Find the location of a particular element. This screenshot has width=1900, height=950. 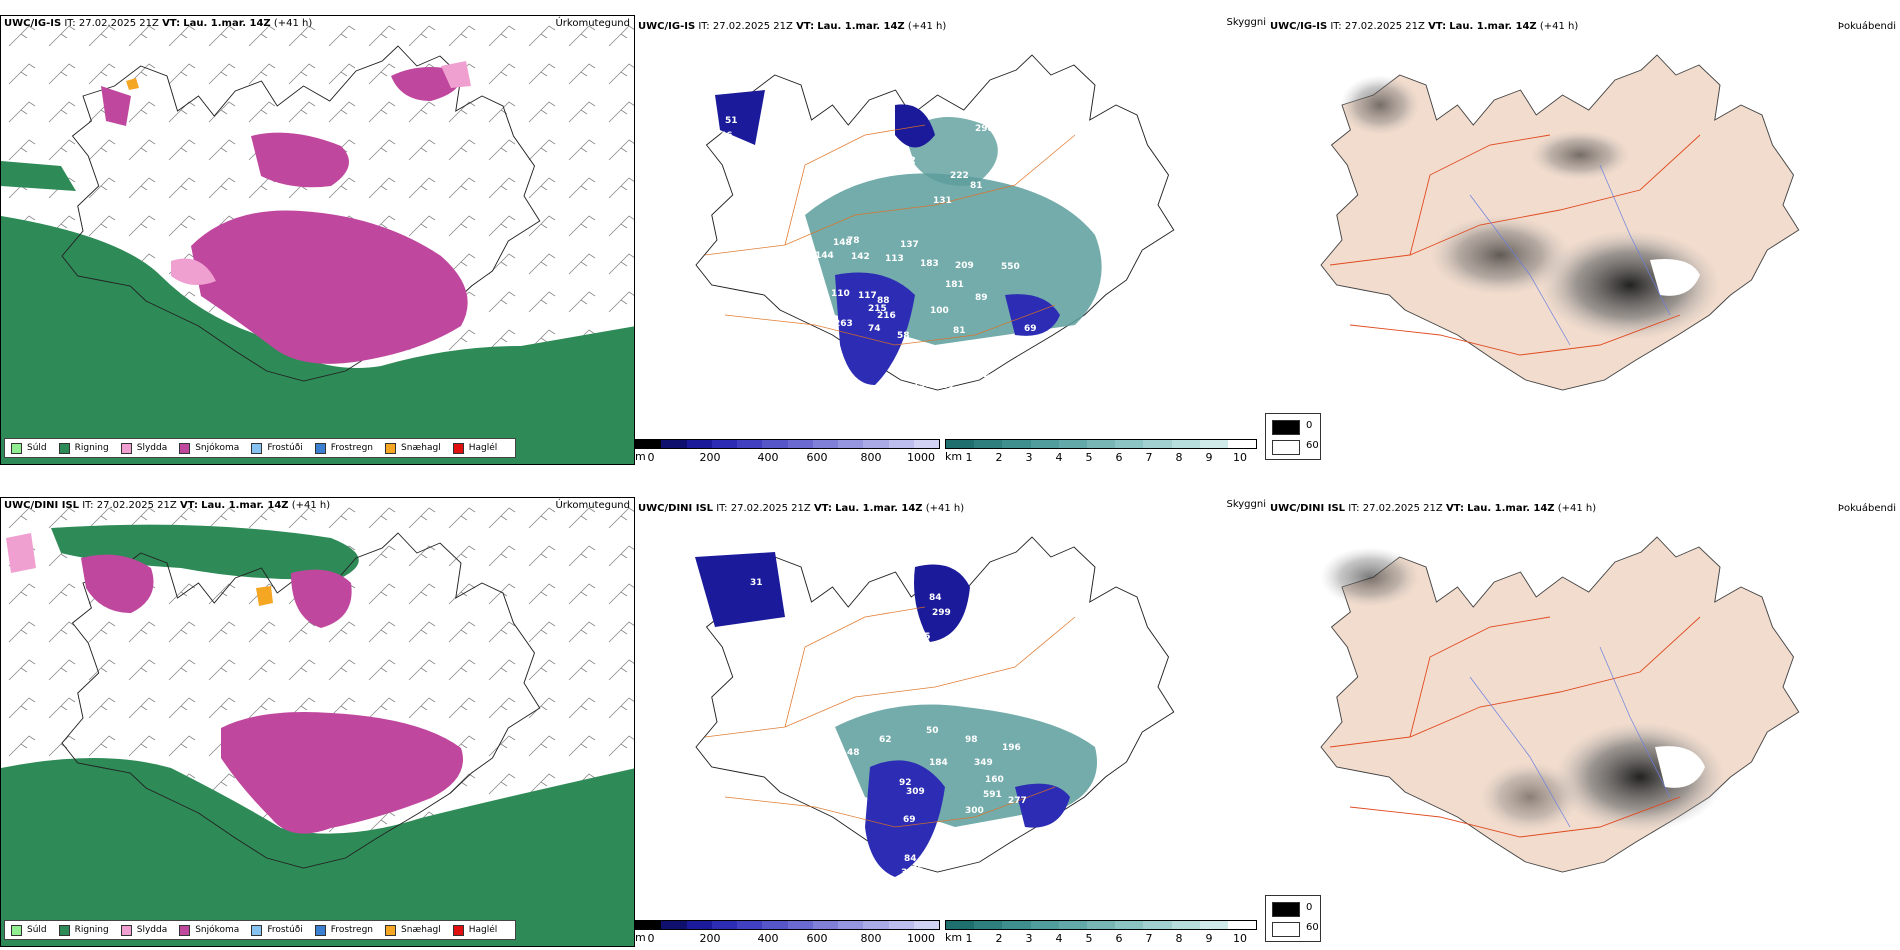

rain-area-north is located at coordinates (205, 552).